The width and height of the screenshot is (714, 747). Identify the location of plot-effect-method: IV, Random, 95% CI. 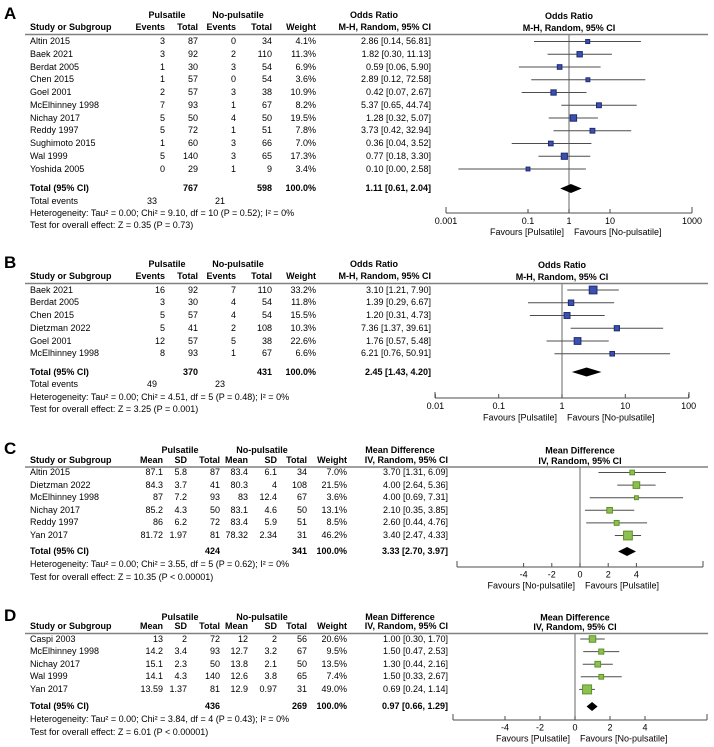
(574, 627).